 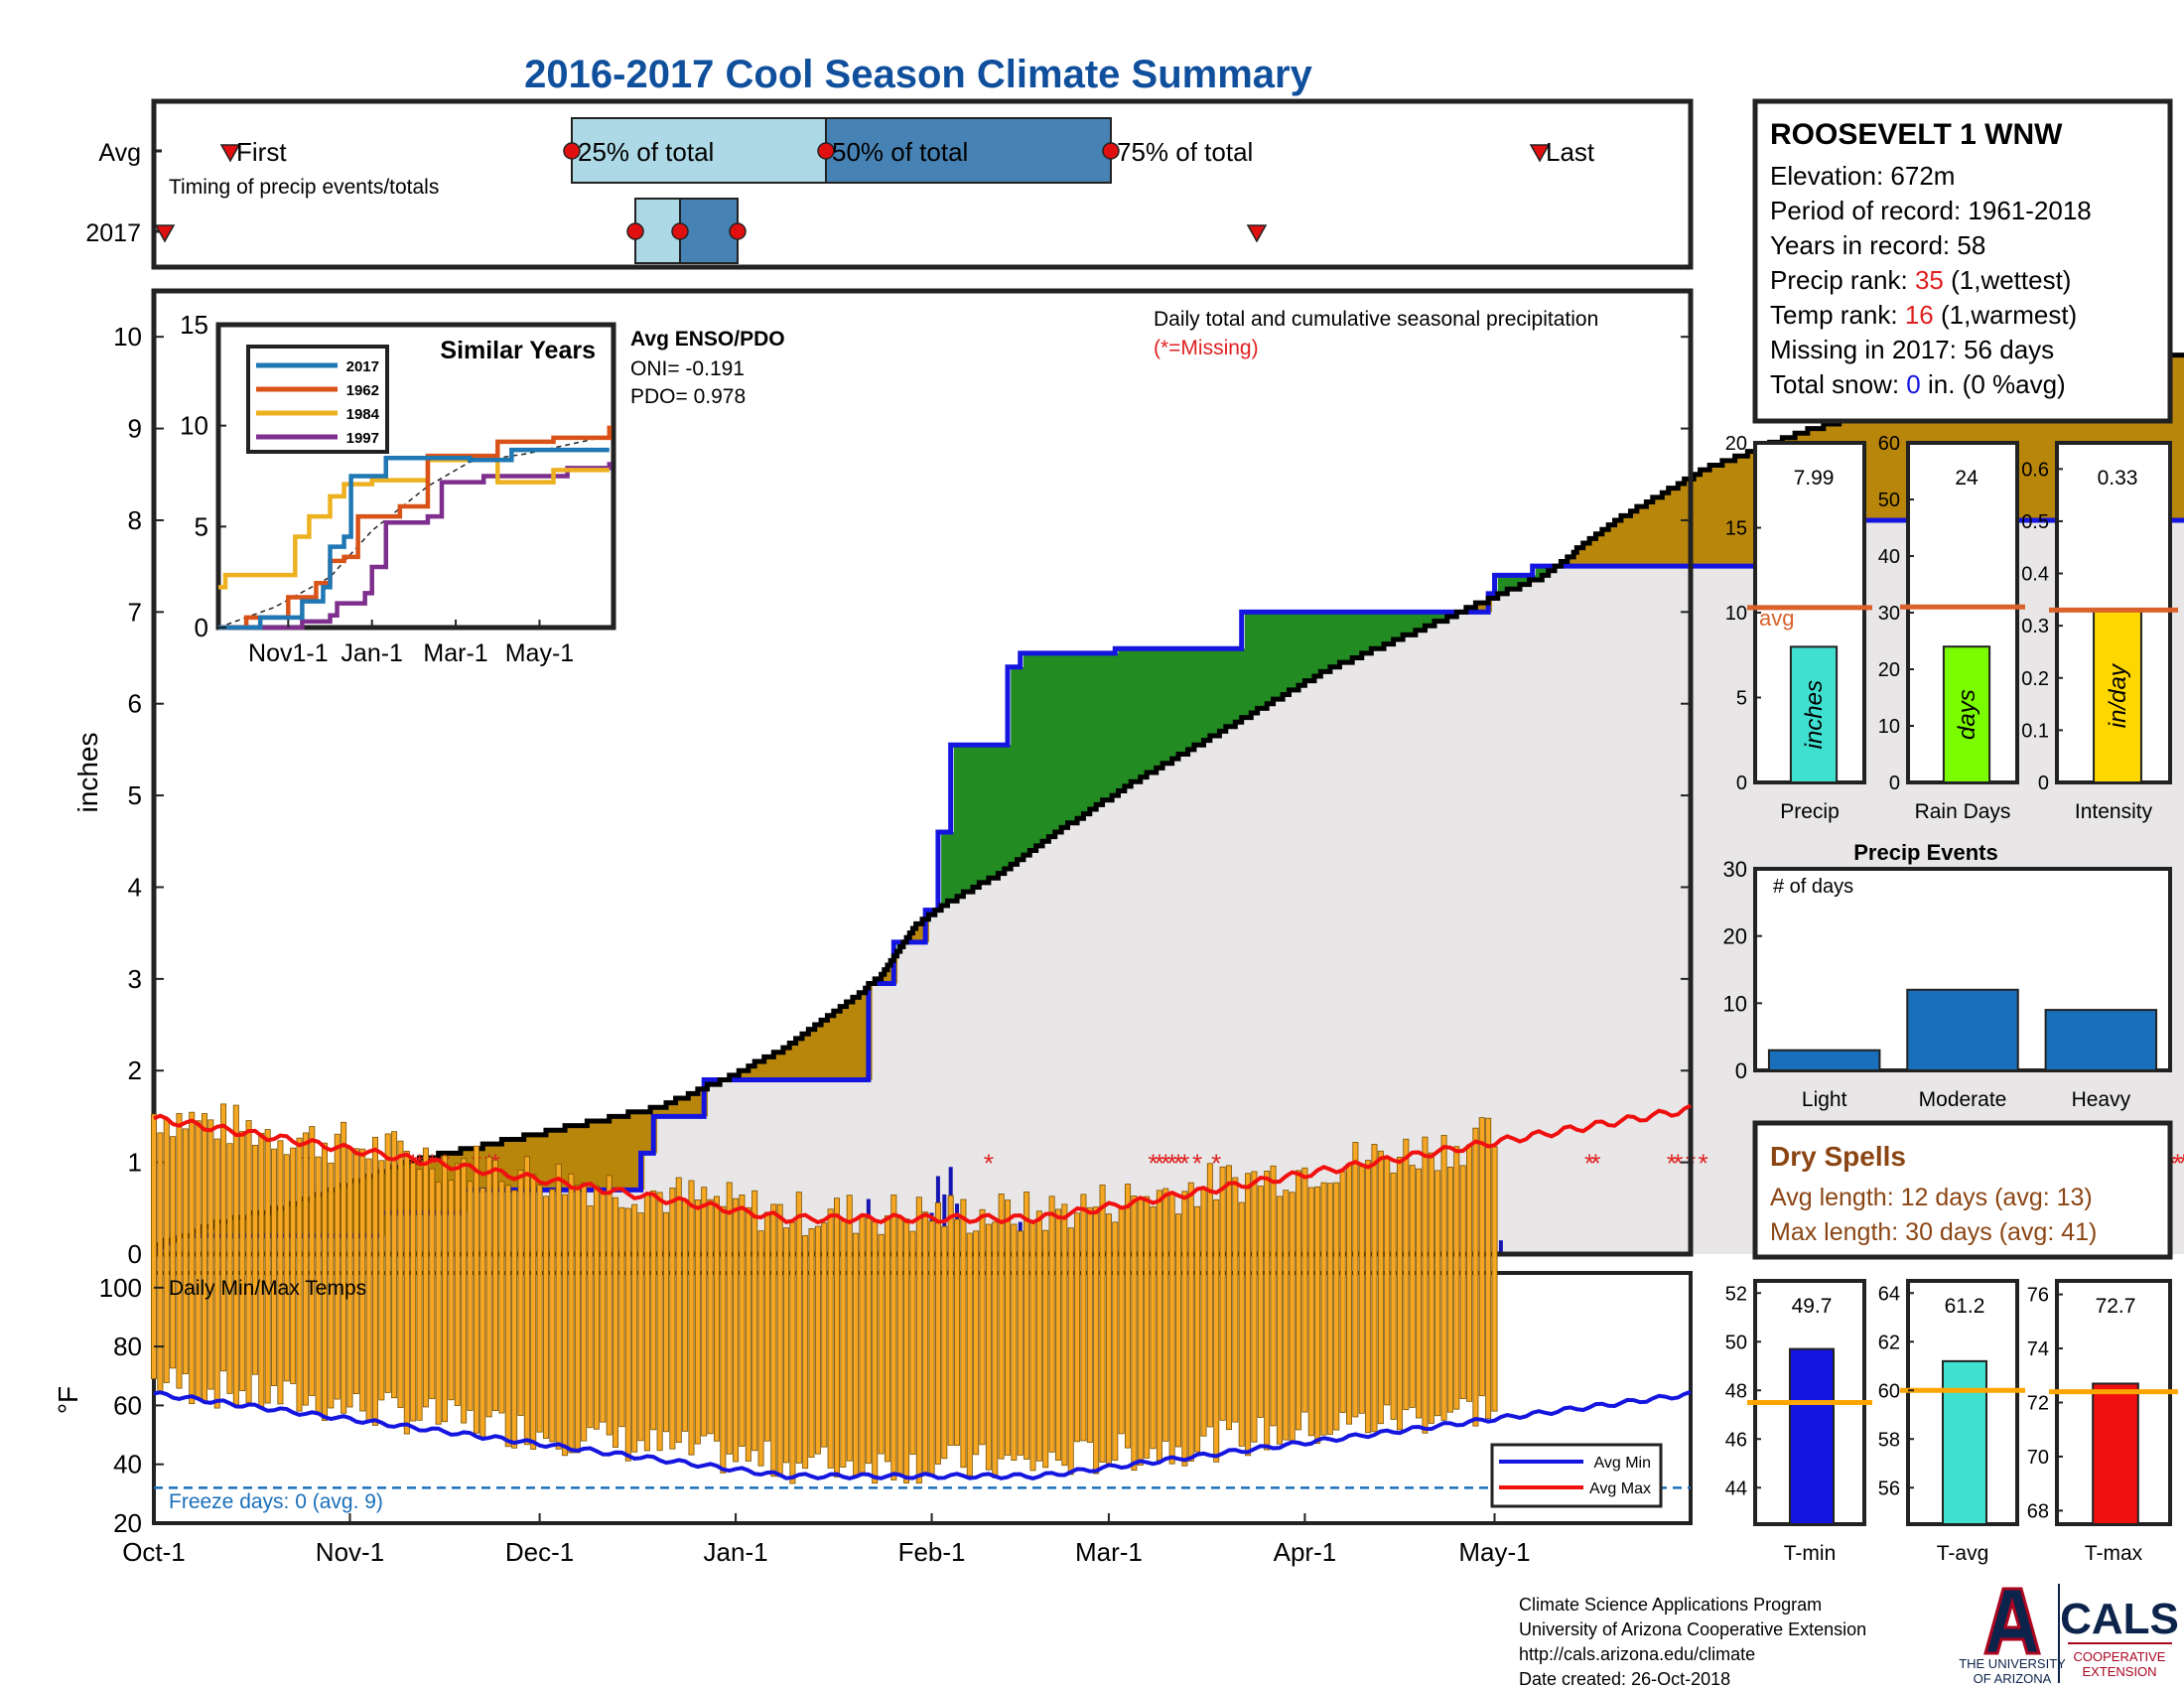 I want to click on summary-ytick-label: 0.6, so click(x=2035, y=470).